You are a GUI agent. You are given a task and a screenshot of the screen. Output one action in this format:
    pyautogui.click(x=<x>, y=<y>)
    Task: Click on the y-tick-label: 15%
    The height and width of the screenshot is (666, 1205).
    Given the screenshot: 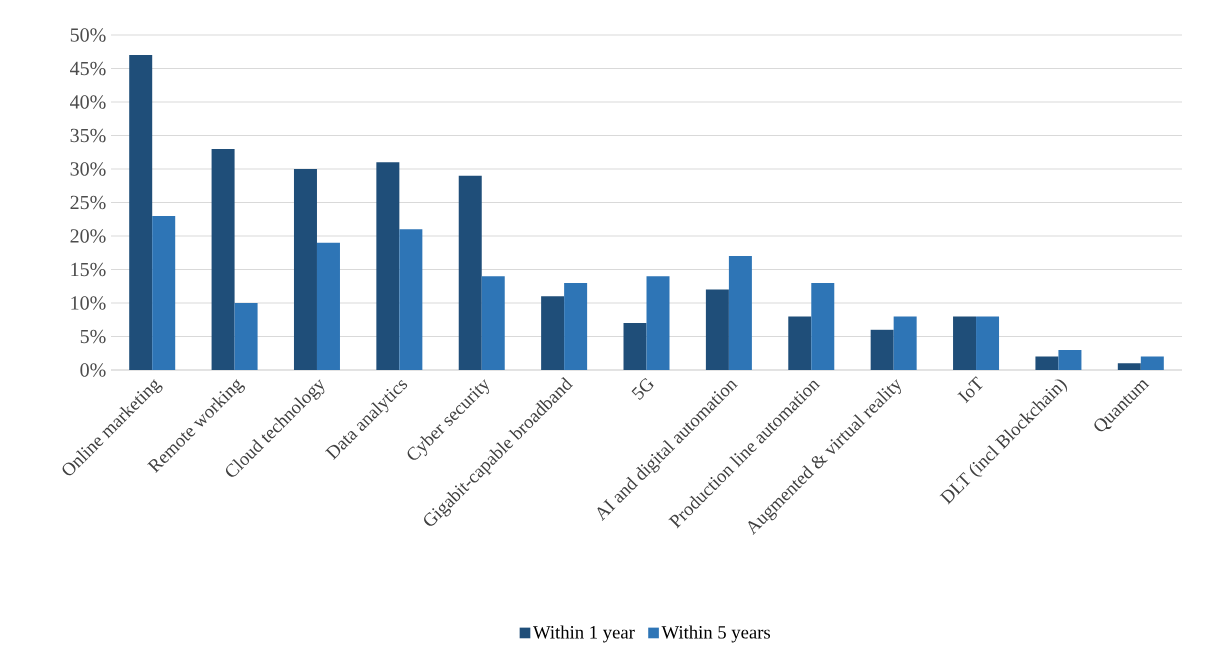 What is the action you would take?
    pyautogui.click(x=88, y=269)
    